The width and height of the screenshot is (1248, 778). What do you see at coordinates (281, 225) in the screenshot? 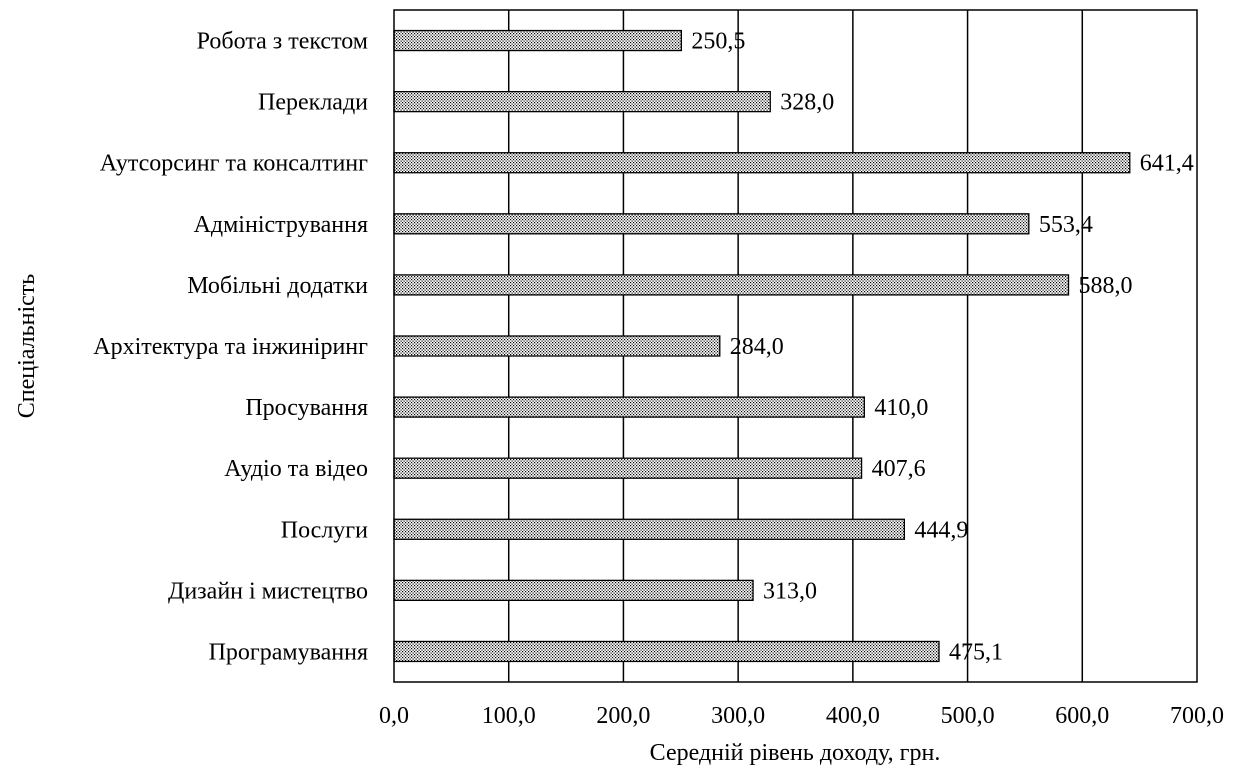
I see `category-label: Адміністрування` at bounding box center [281, 225].